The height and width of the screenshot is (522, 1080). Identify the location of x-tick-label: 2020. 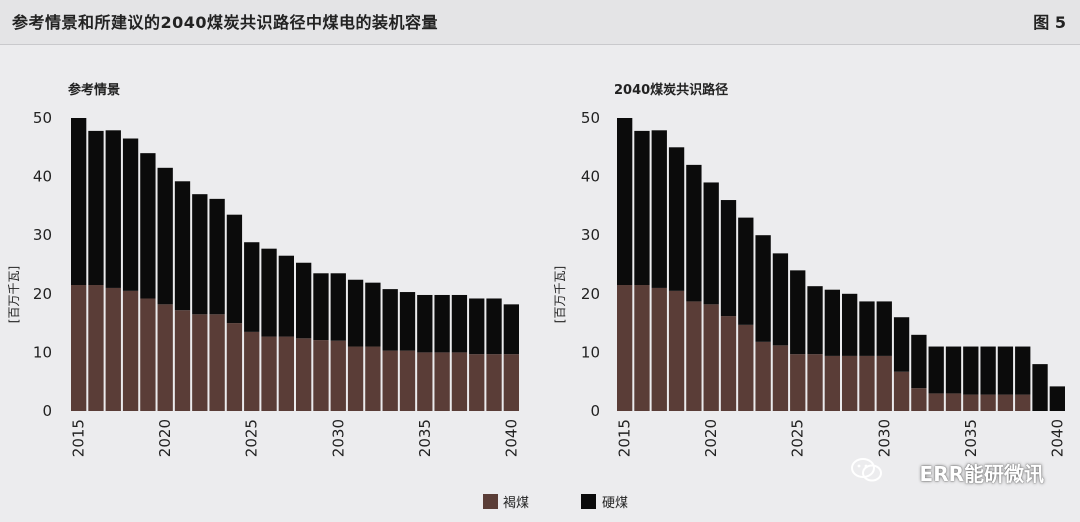
(165, 438).